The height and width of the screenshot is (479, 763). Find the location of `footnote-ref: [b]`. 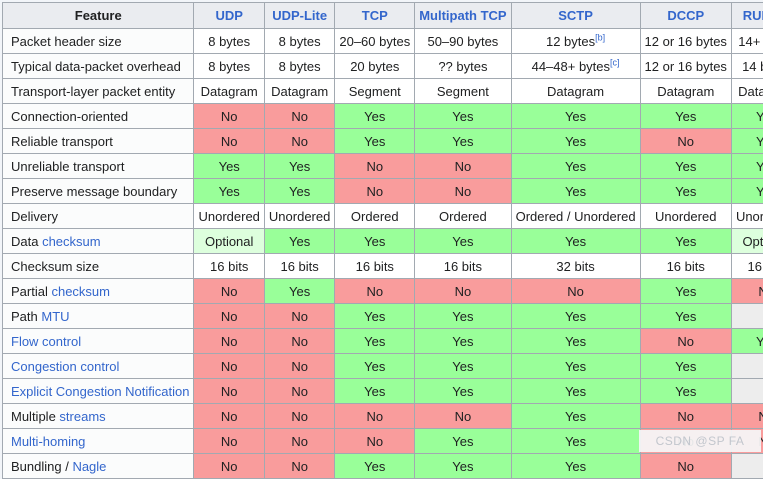

footnote-ref: [b] is located at coordinates (600, 37).